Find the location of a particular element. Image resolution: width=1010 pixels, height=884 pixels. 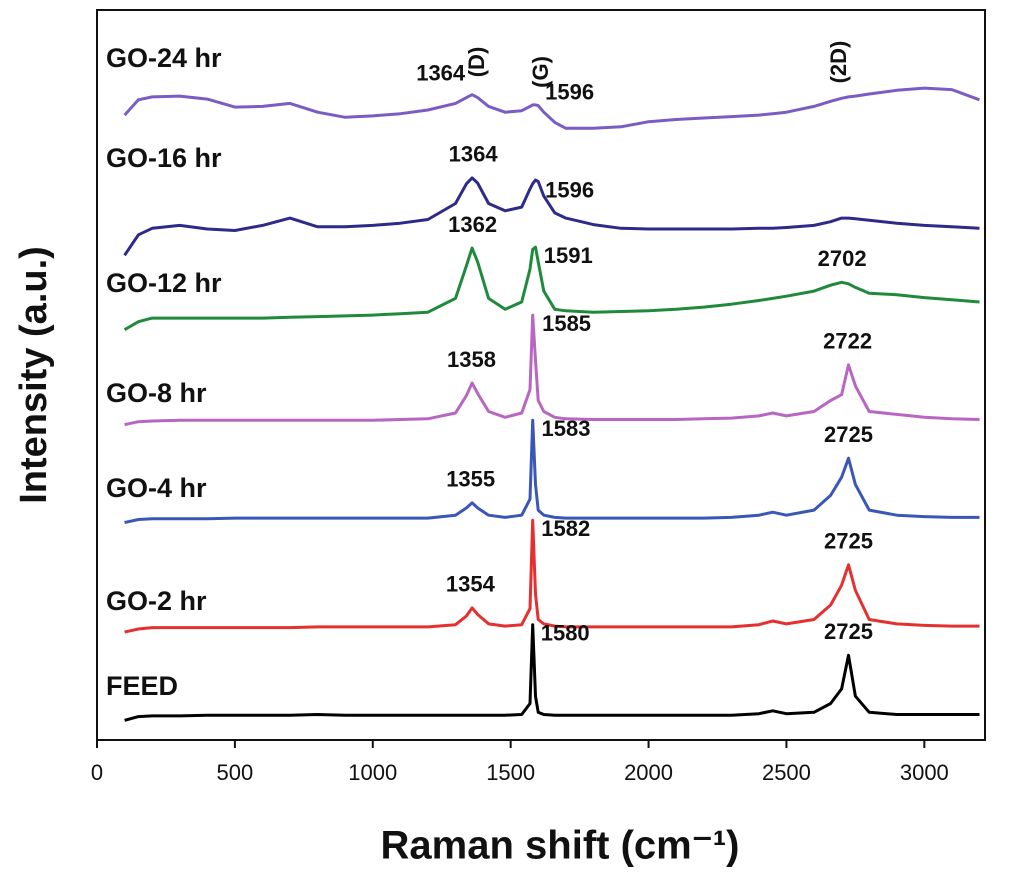

band-label: (G) is located at coordinates (540, 72).